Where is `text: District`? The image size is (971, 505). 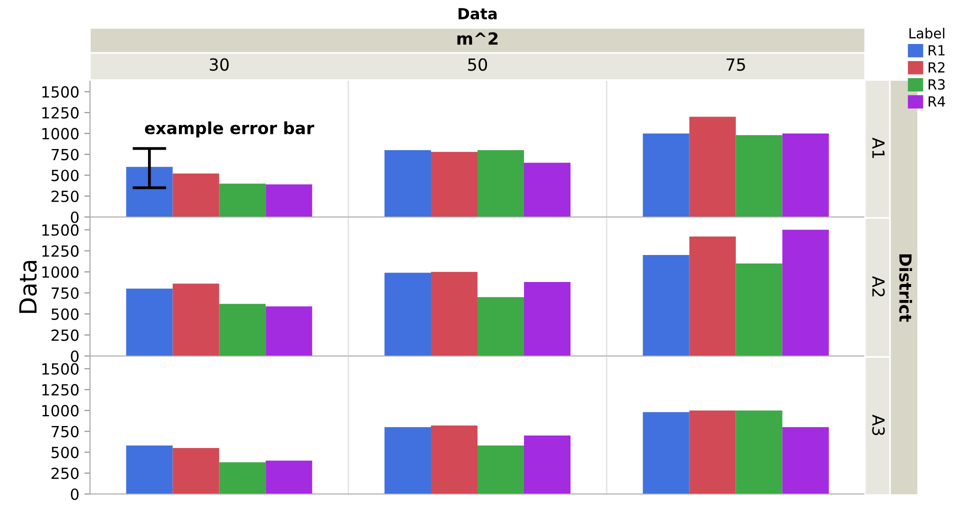
text: District is located at coordinates (905, 288).